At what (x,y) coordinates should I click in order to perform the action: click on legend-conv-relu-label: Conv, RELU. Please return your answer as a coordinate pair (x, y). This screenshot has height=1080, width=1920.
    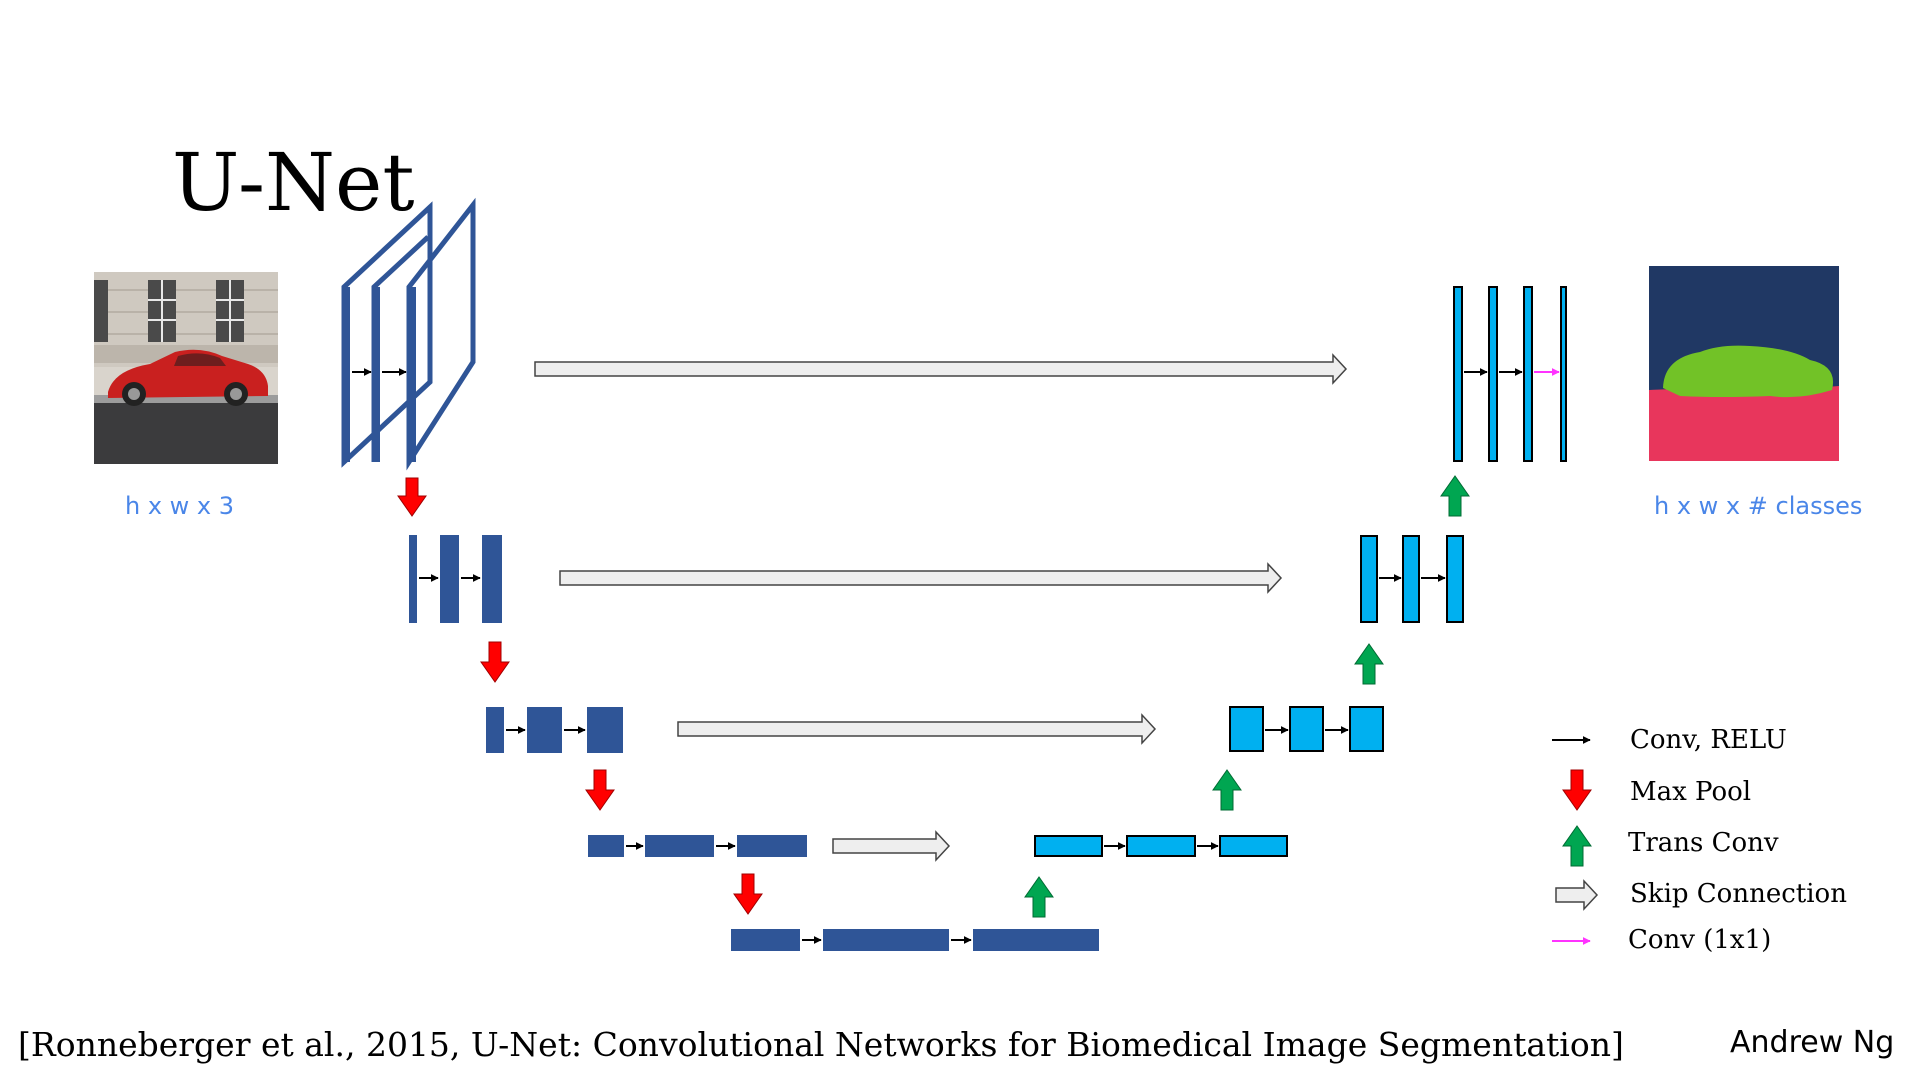
    Looking at the image, I should click on (1708, 740).